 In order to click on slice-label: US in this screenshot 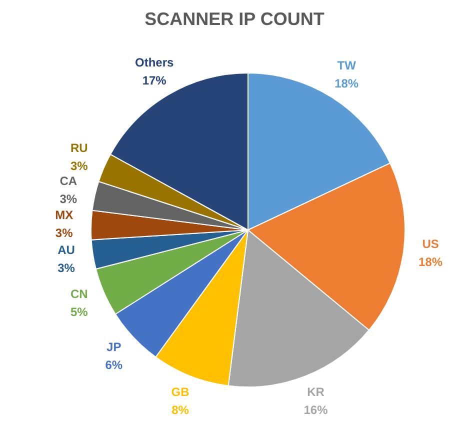, I will do `click(430, 244)`.